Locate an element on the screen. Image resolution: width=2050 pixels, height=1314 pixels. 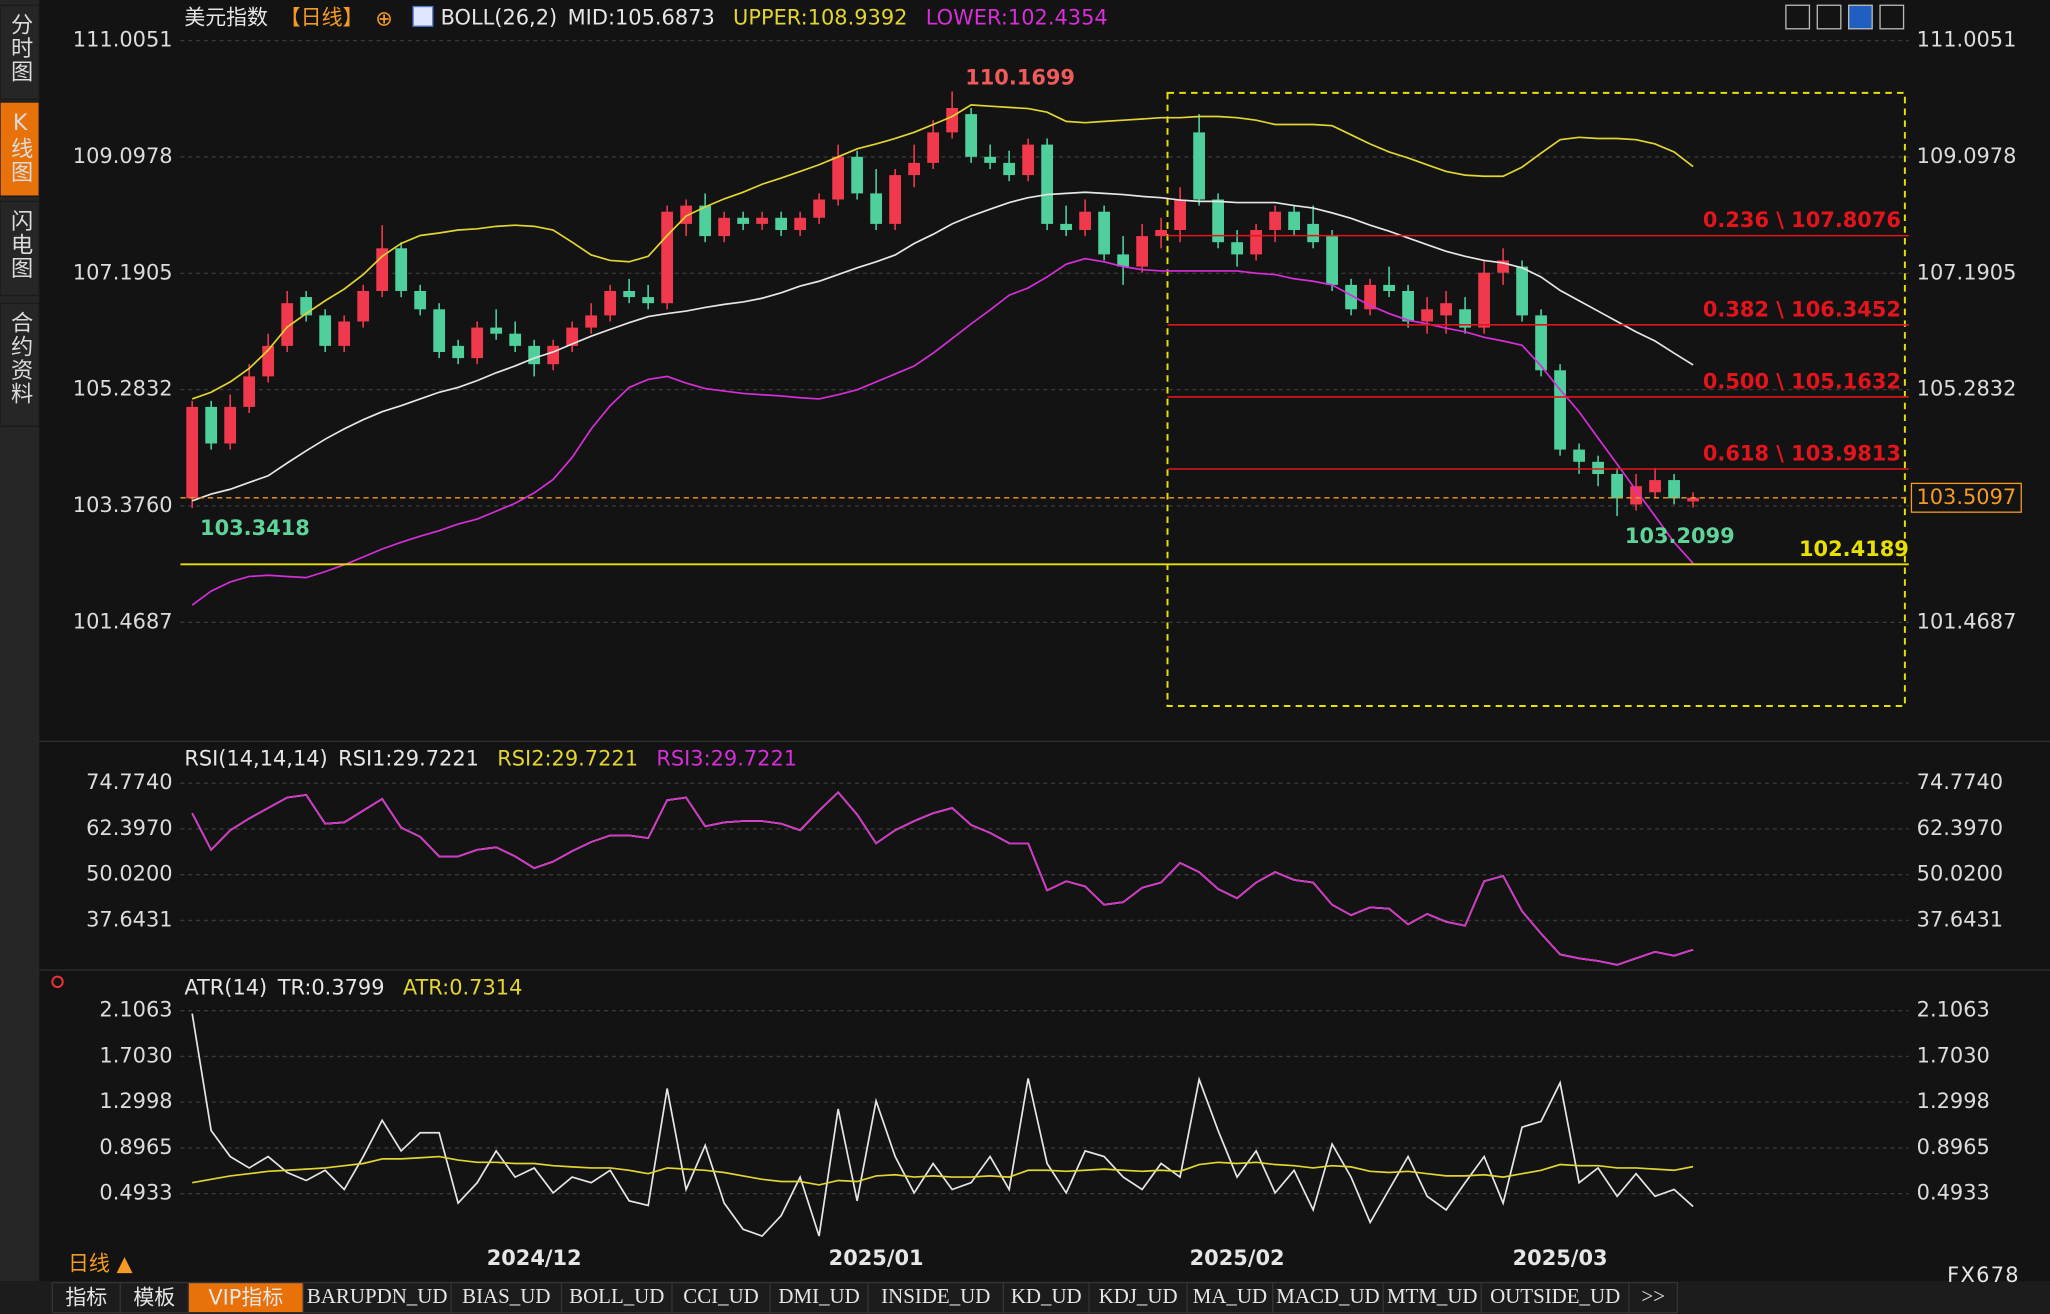
toolbar-button-label: CCI_UD is located at coordinates (721, 1296).